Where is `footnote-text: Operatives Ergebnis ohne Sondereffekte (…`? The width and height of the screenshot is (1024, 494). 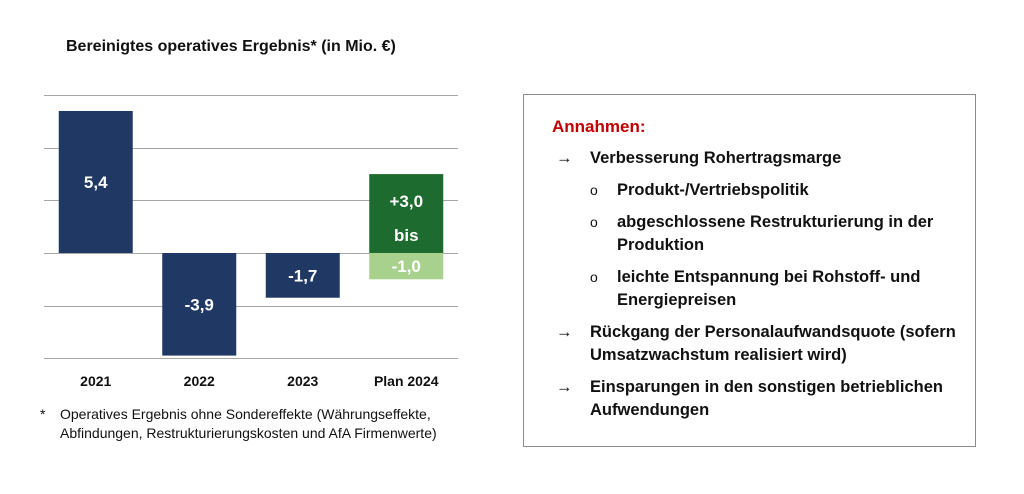
footnote-text: Operatives Ergebnis ohne Sondereffekte (… is located at coordinates (248, 423).